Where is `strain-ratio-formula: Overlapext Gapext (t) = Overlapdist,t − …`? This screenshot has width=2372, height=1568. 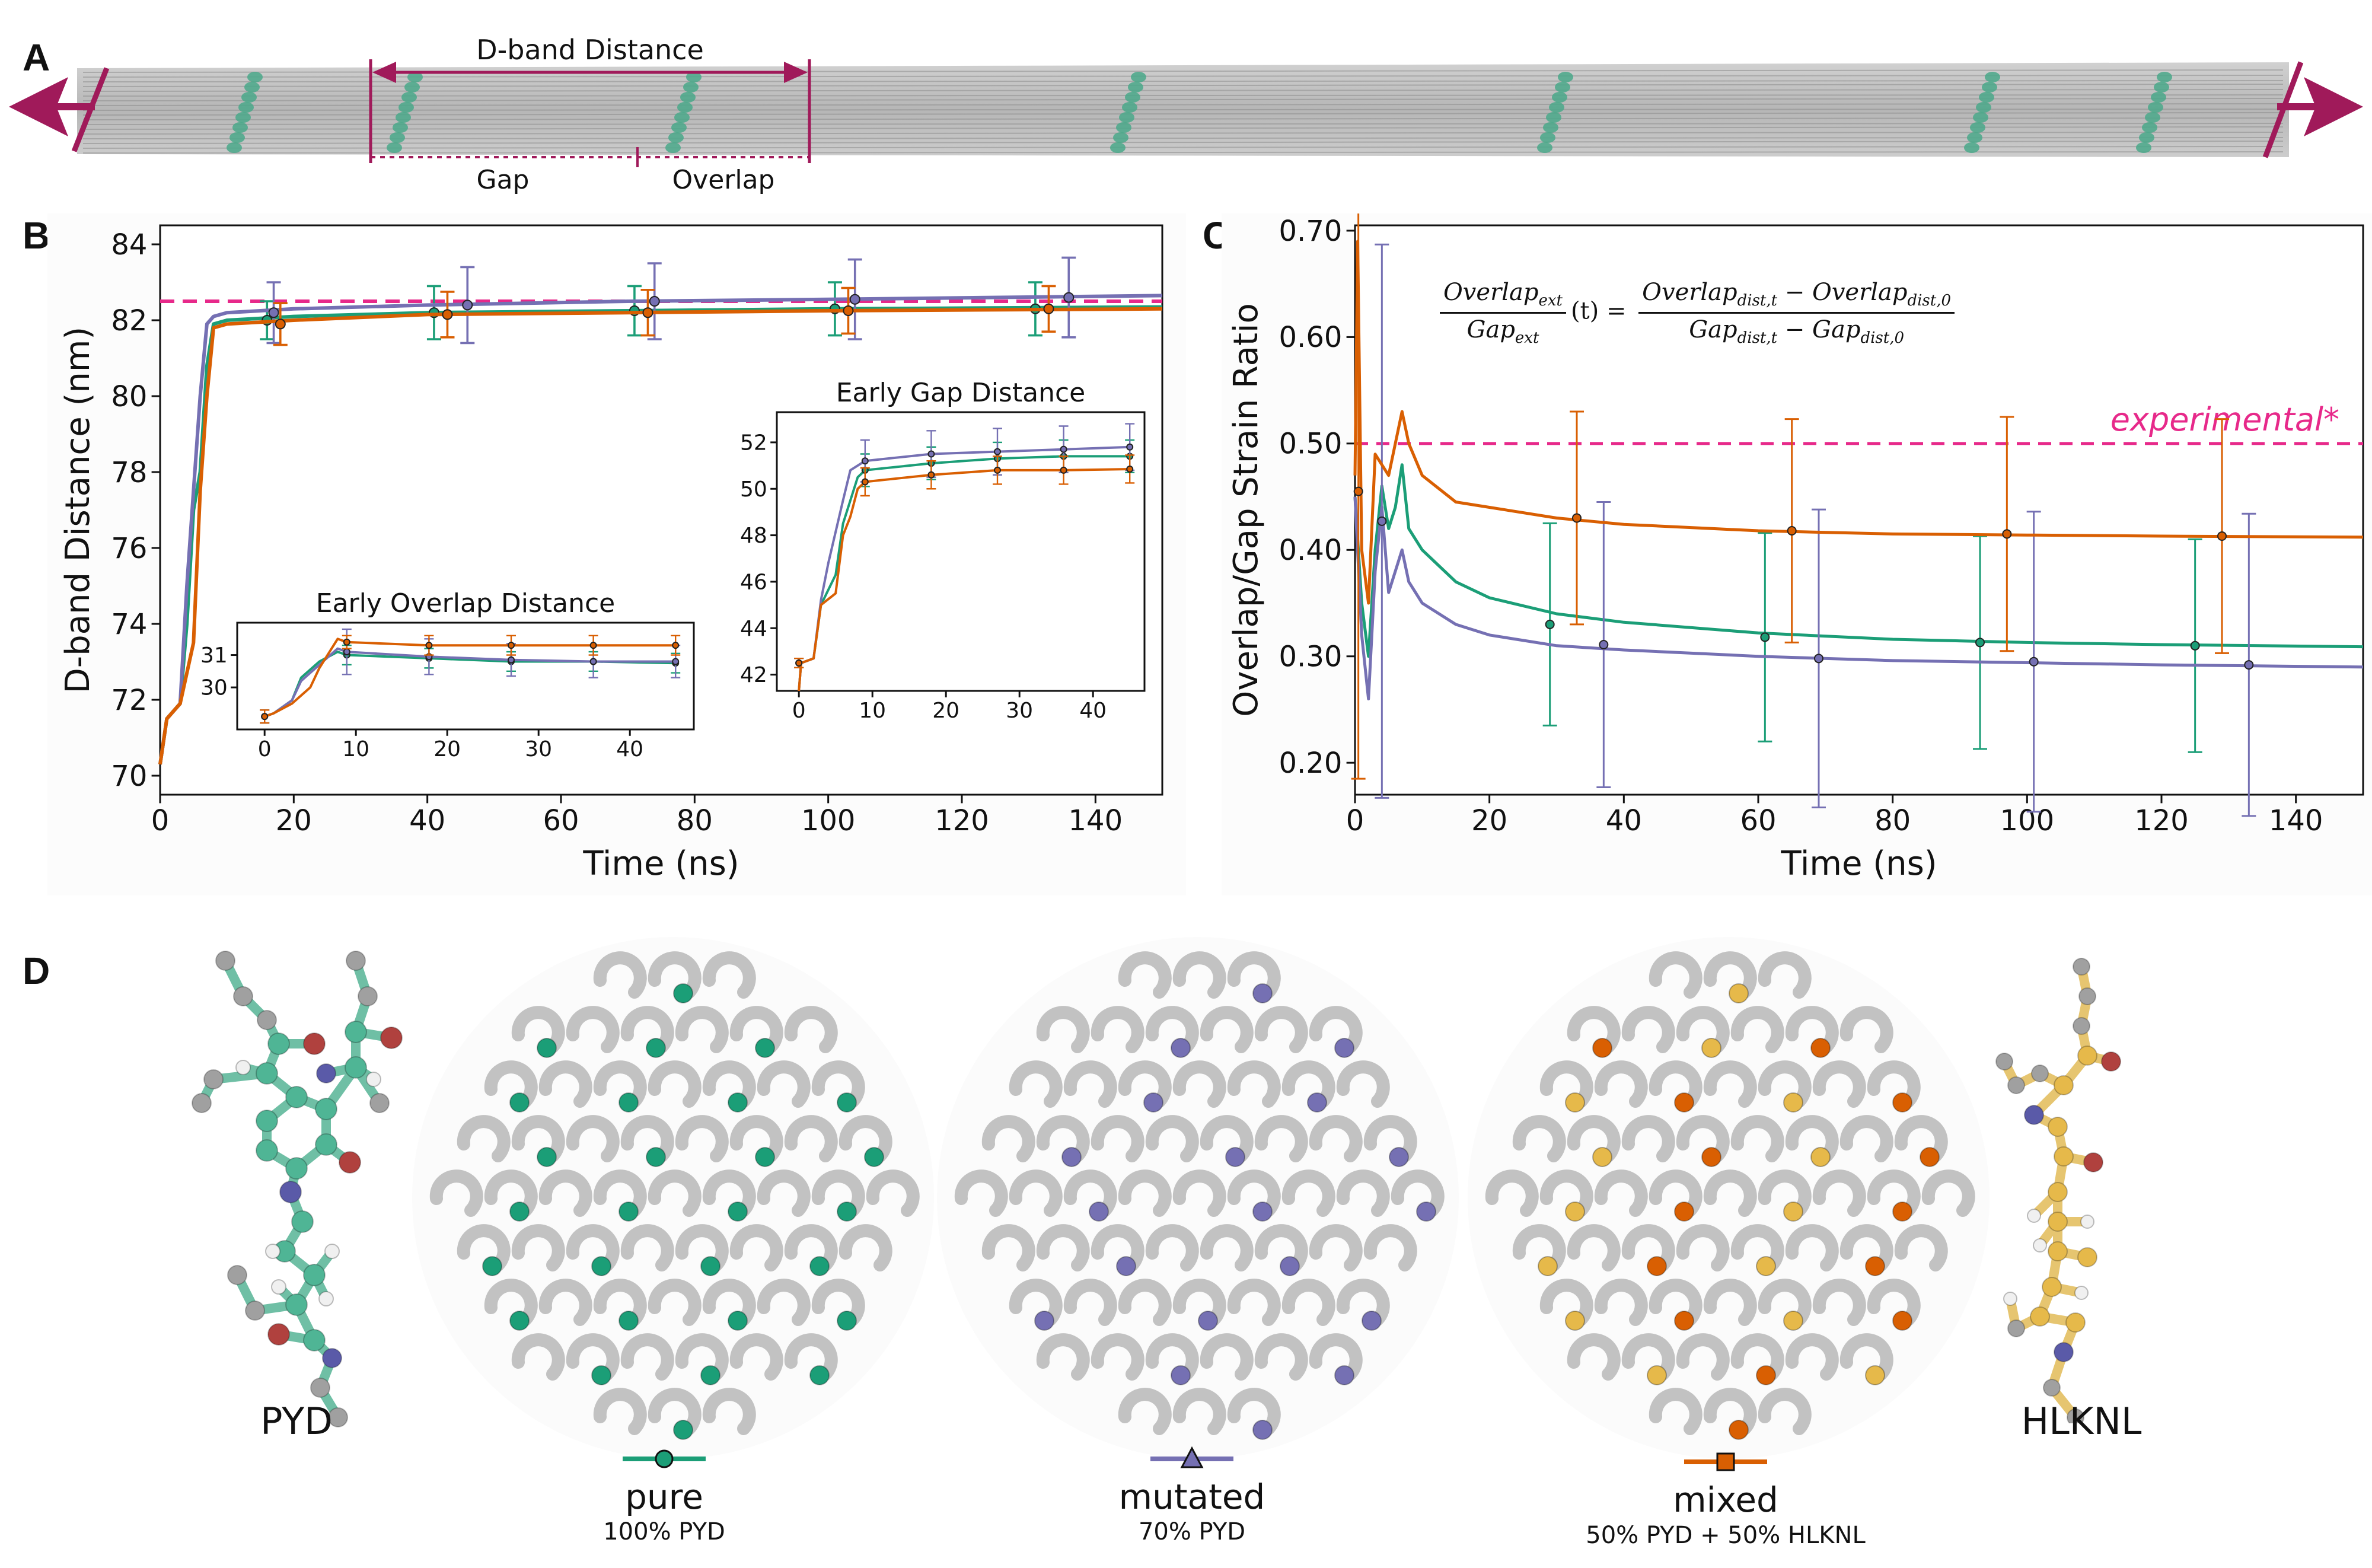
strain-ratio-formula: Overlapext Gapext (t) = Overlapdist,t − … is located at coordinates (1697, 313).